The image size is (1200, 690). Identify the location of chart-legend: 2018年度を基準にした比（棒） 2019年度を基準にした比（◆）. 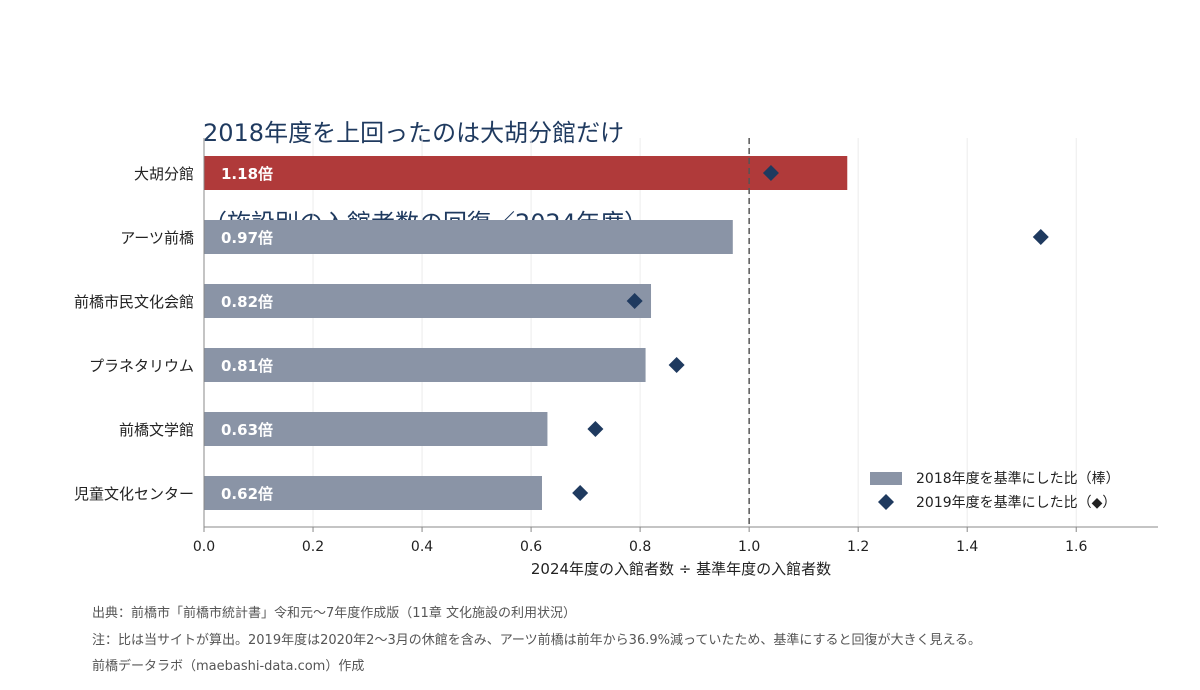
(995, 490).